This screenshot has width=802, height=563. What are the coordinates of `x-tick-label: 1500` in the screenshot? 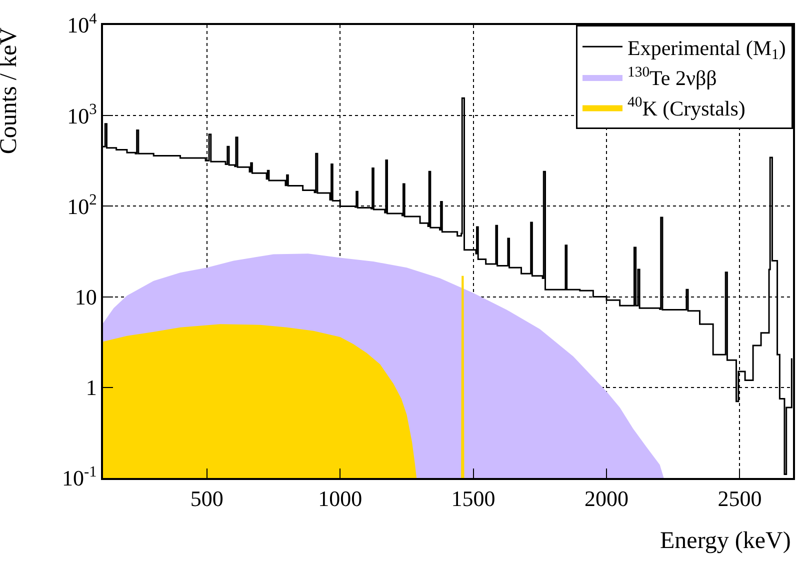 It's located at (473, 499).